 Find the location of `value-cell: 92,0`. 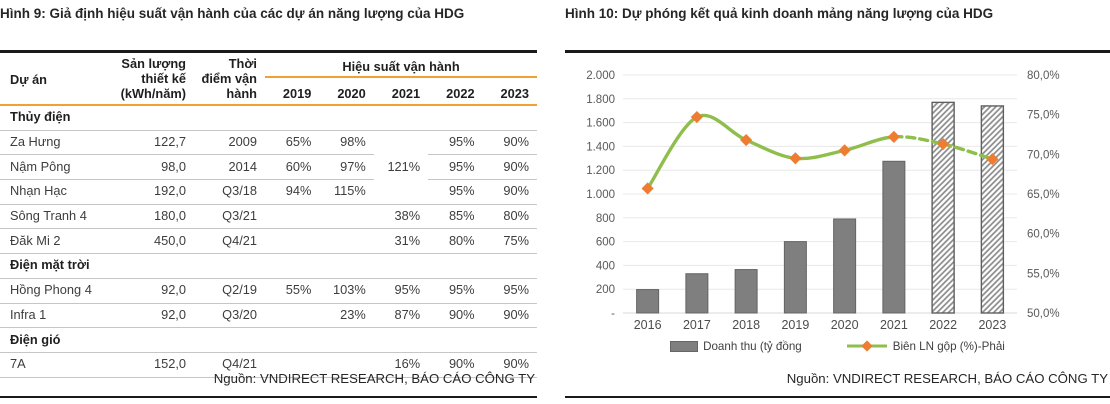

value-cell: 92,0 is located at coordinates (150, 291).